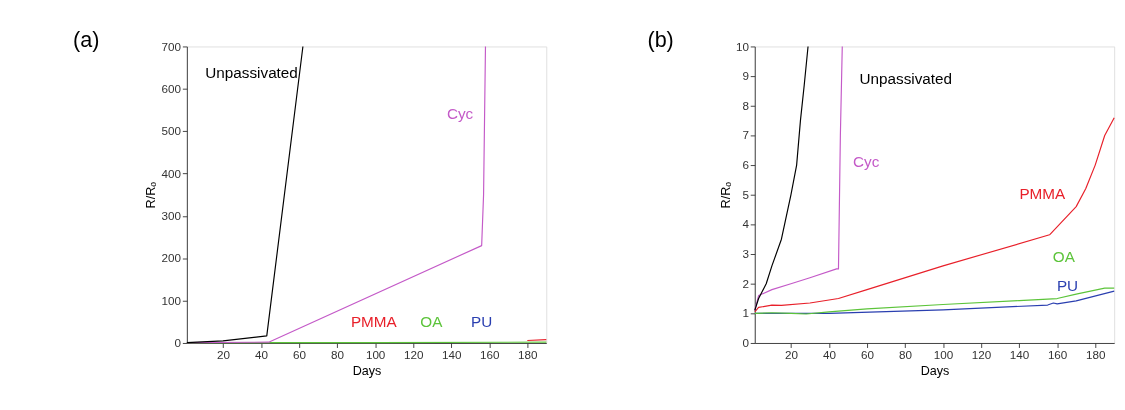 The image size is (1125, 410). What do you see at coordinates (1067, 286) in the screenshot?
I see `series-label: PU` at bounding box center [1067, 286].